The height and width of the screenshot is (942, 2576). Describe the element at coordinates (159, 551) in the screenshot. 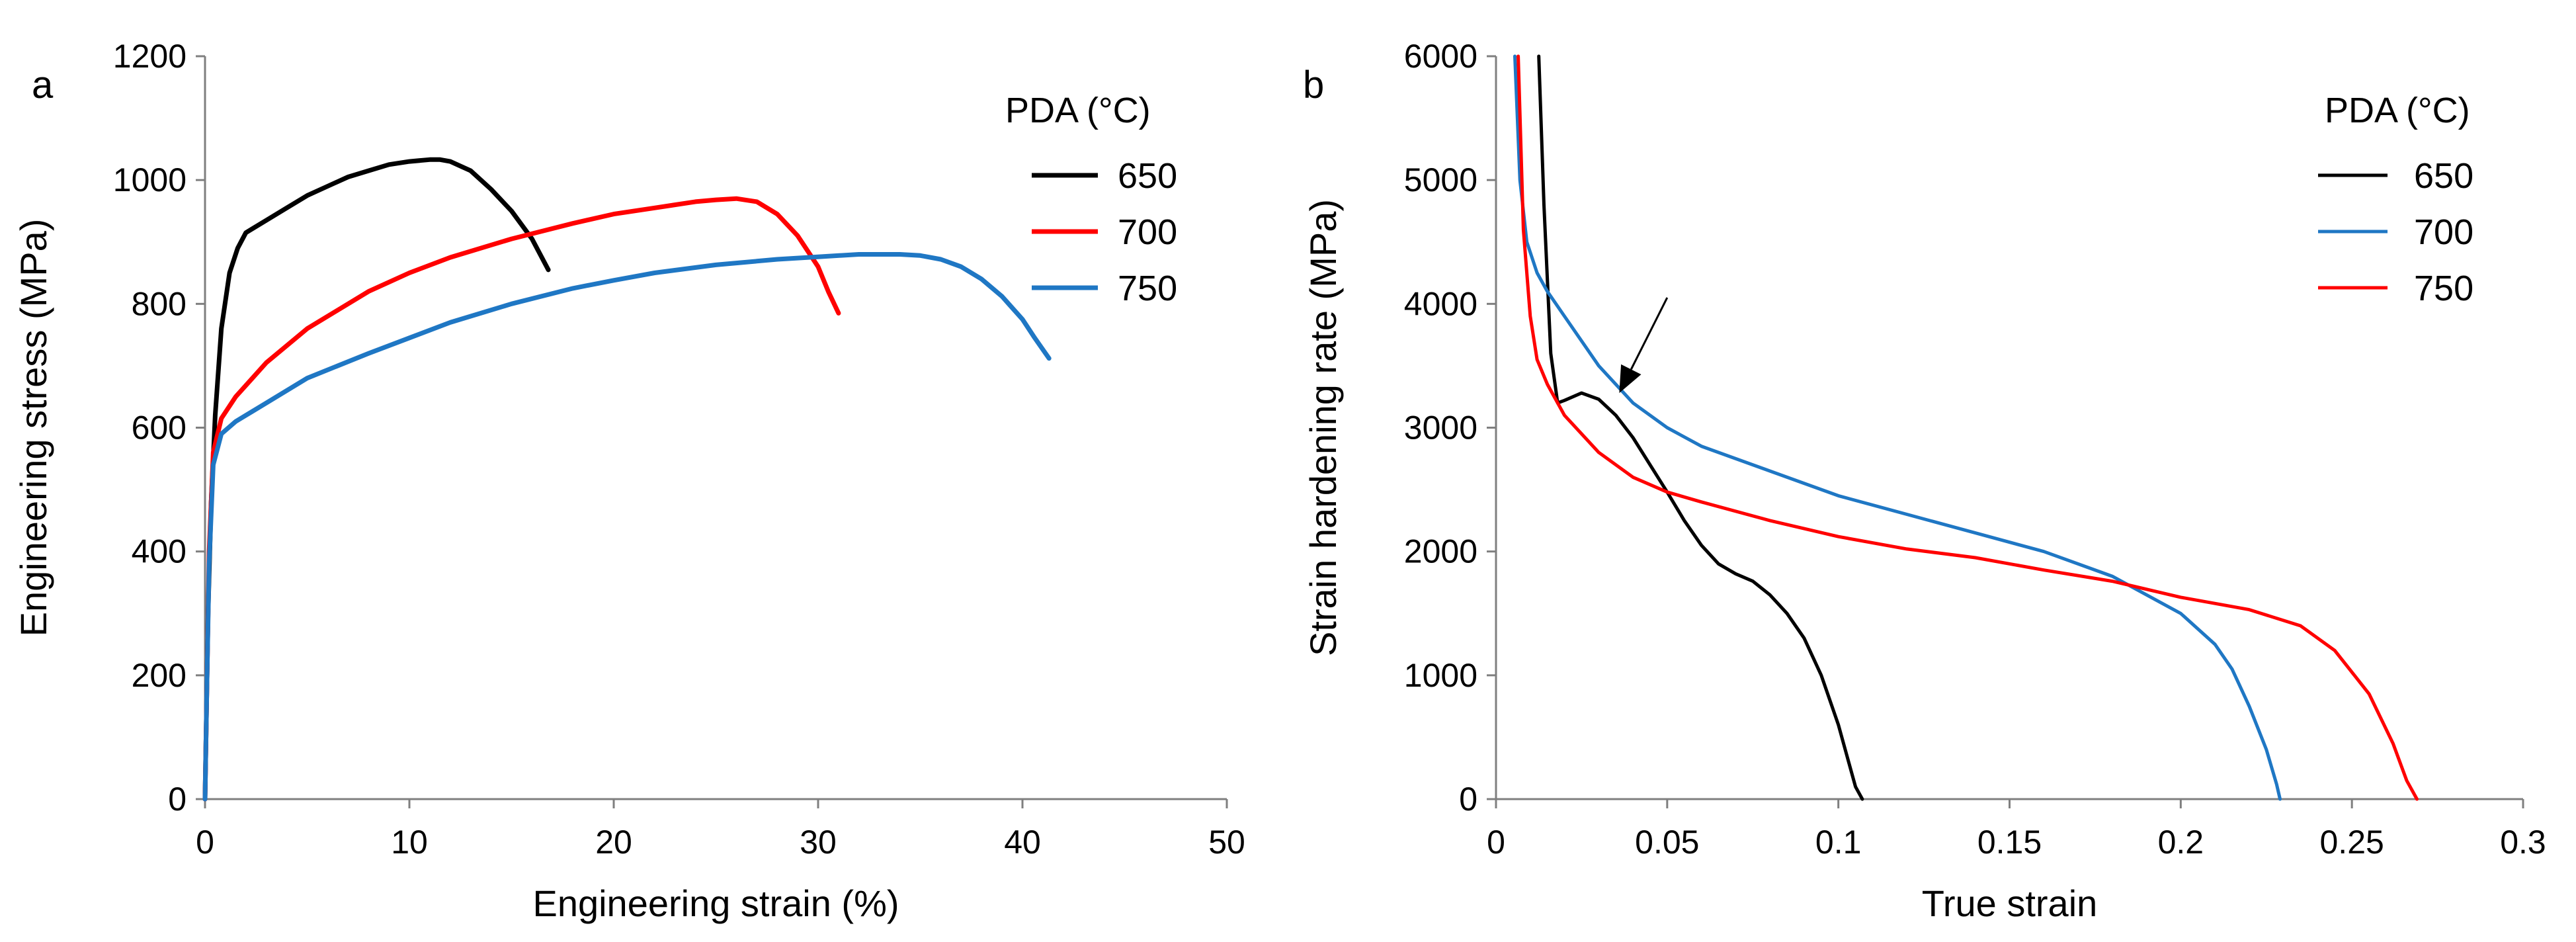

I see `y-tick-label: 400` at that location.